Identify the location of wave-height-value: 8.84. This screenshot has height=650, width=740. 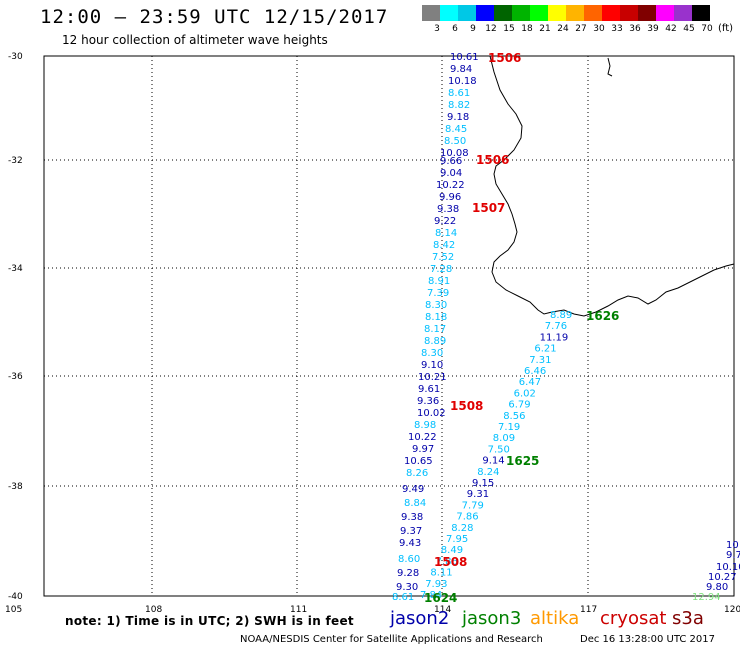
(415, 503).